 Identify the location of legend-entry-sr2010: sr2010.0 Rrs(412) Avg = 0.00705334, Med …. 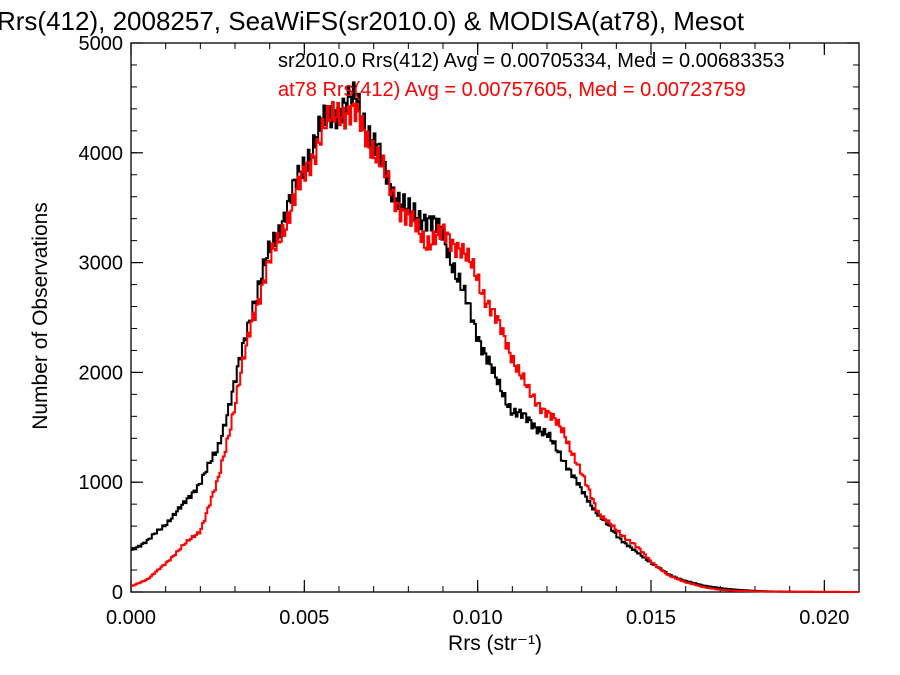
(531, 61).